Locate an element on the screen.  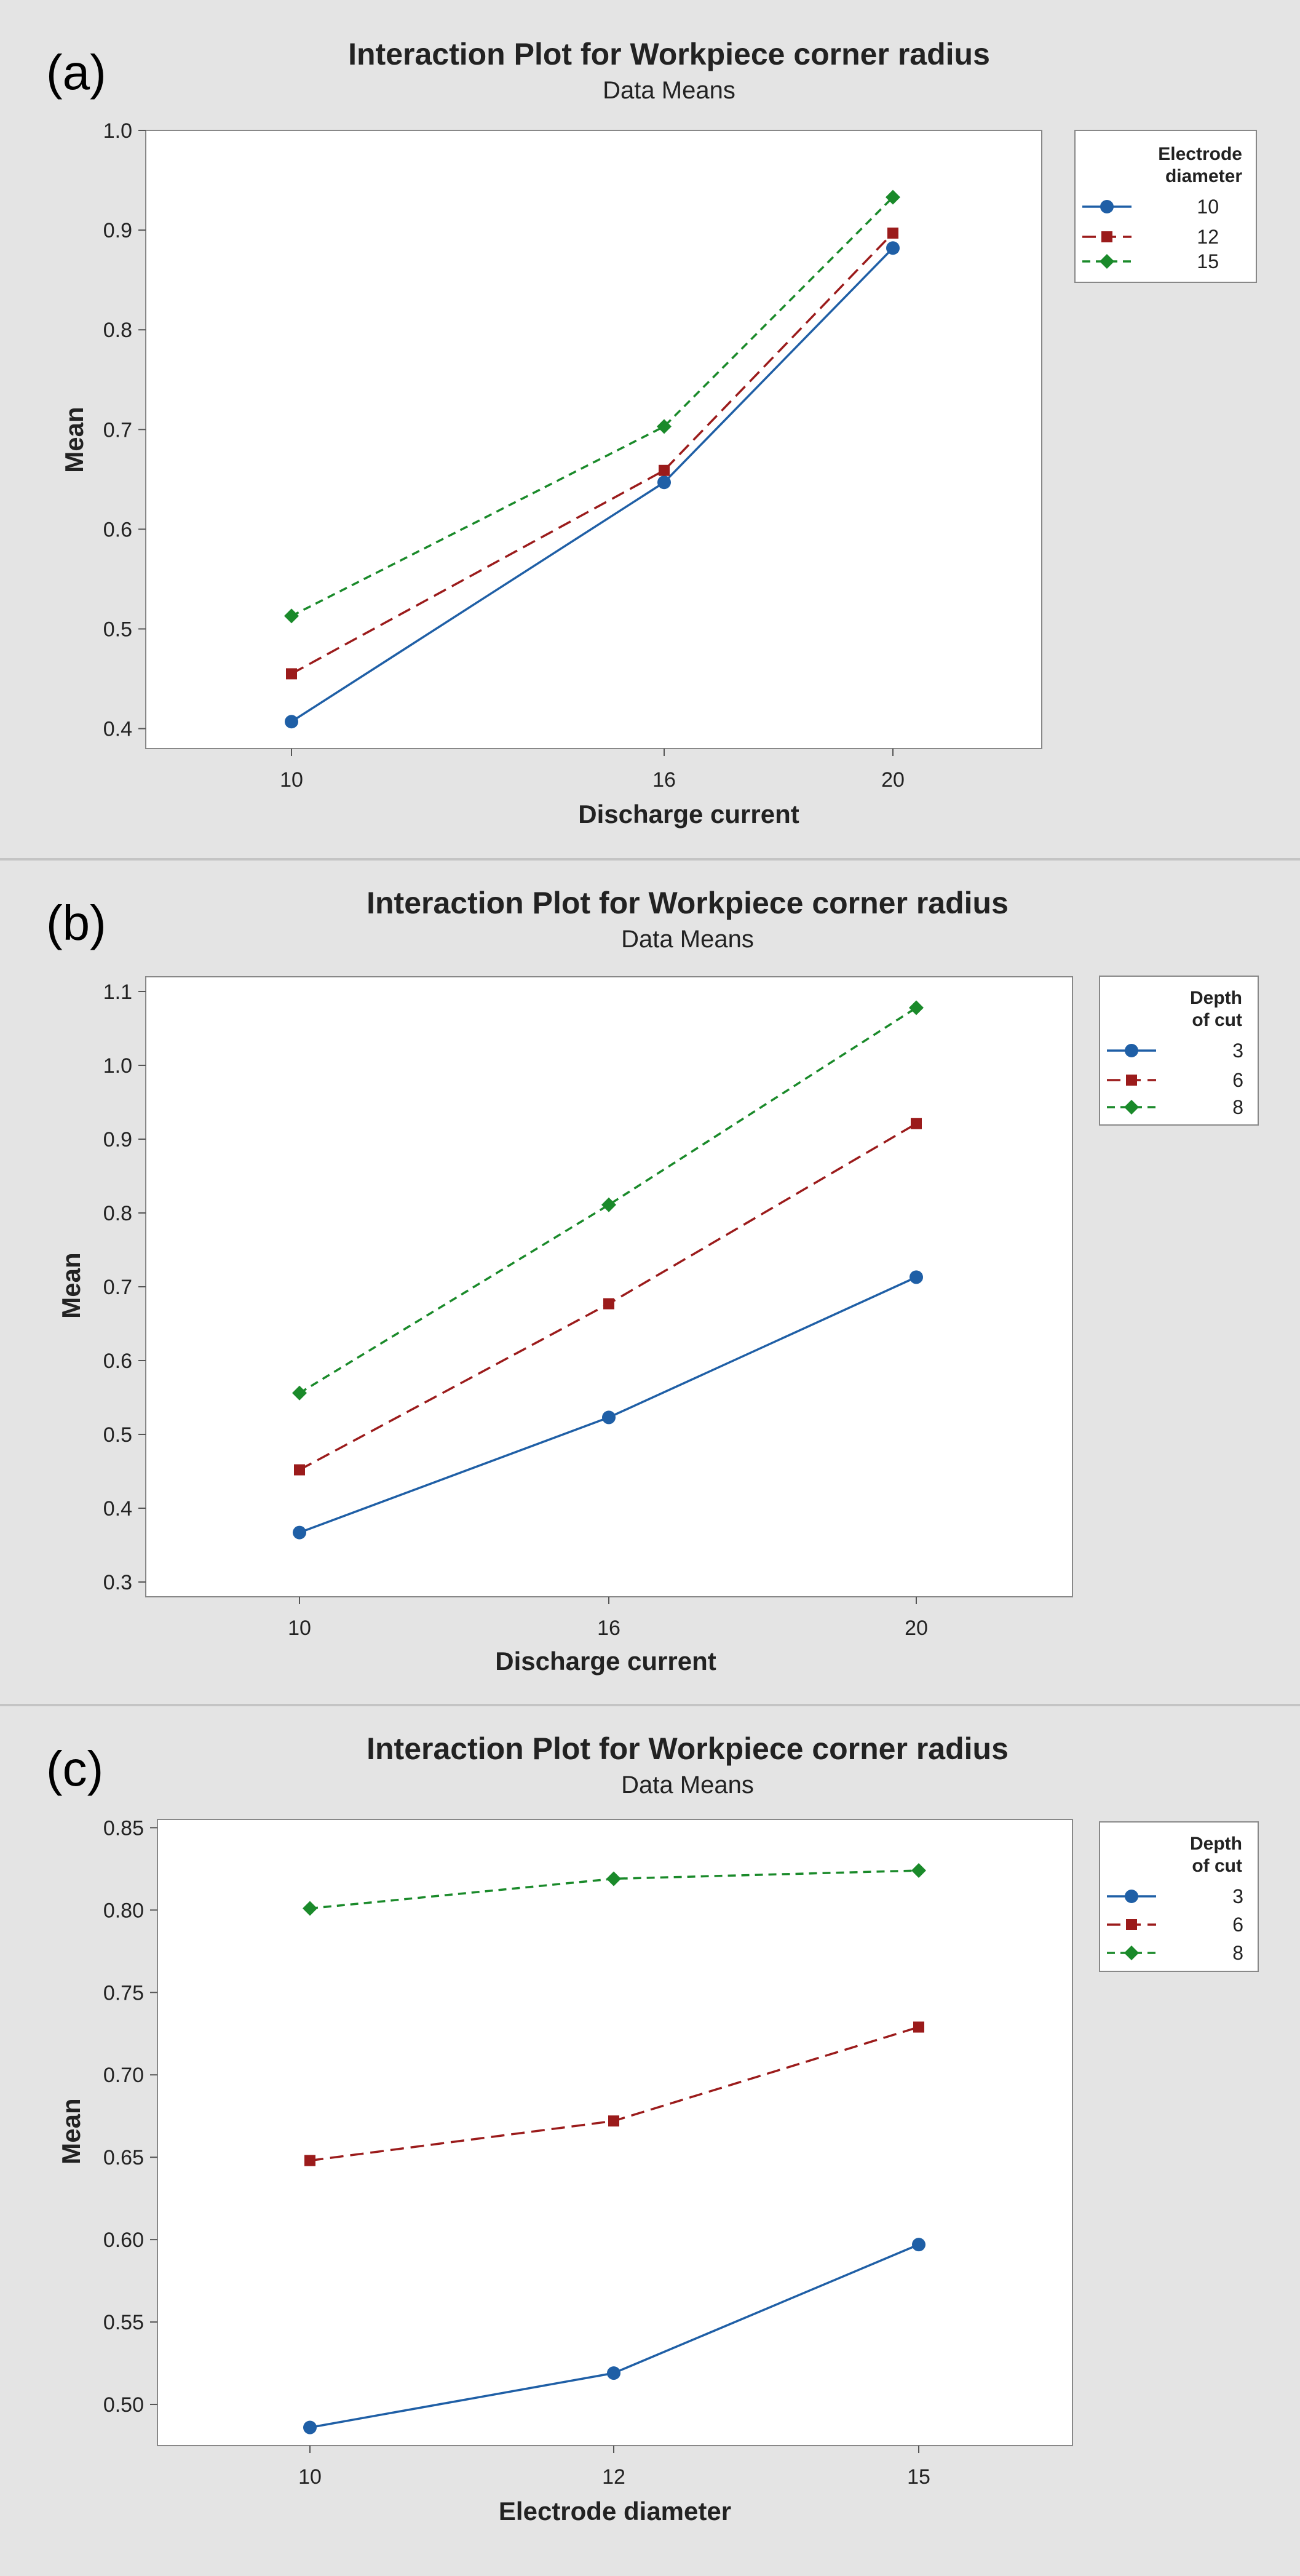
legend-label-15: 15 is located at coordinates (1208, 261).